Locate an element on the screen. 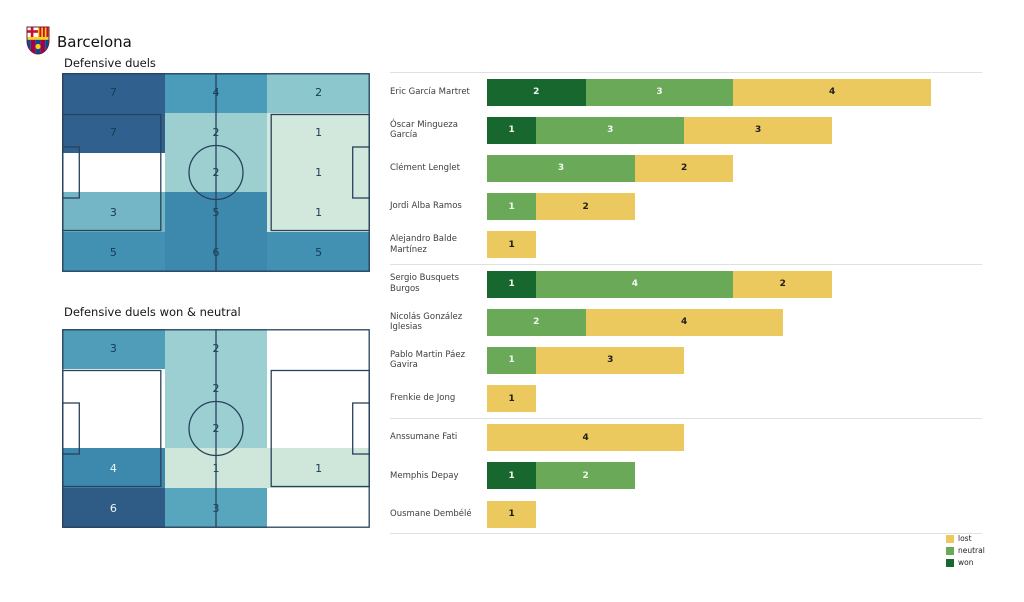 The height and width of the screenshot is (602, 1024). legend-item-neutral: neutral is located at coordinates (965, 550).